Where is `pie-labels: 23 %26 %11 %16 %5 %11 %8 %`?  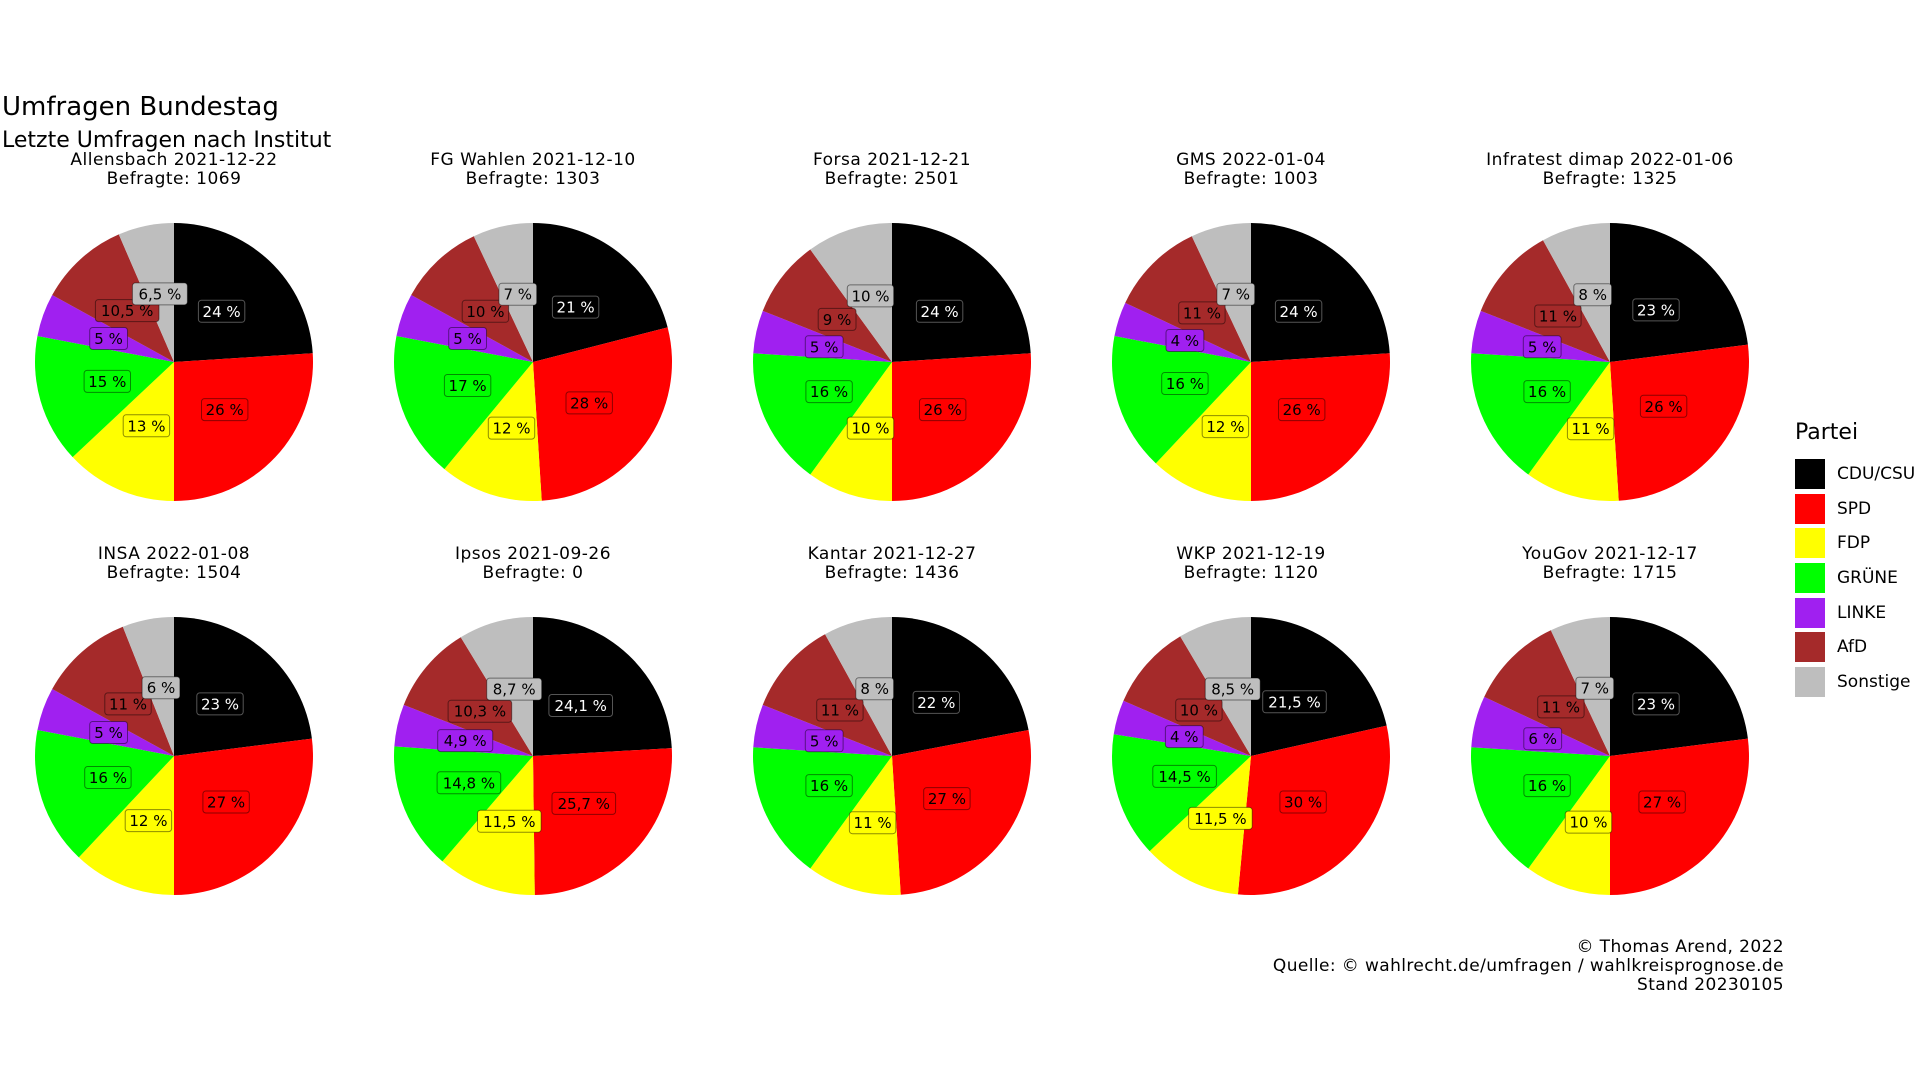
pie-labels: 23 %26 %11 %16 %5 %11 %8 % is located at coordinates (1605, 362).